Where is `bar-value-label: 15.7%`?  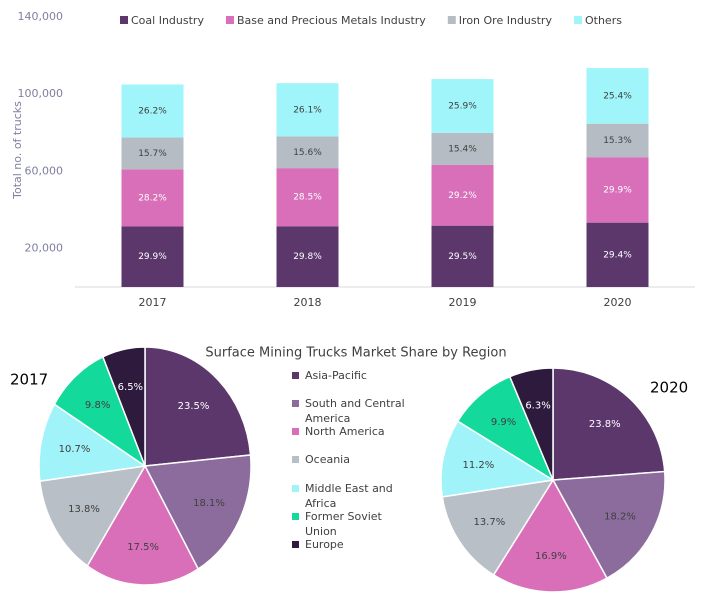 bar-value-label: 15.7% is located at coordinates (152, 154).